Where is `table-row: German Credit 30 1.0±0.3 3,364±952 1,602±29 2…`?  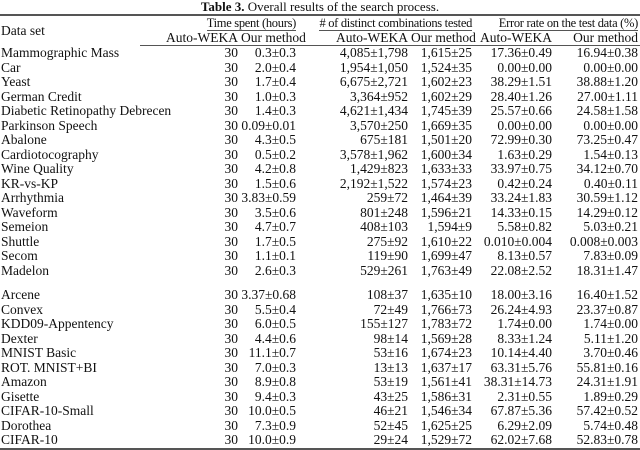
table-row: German Credit 30 1.0±0.3 3,364±952 1,602±29 2… is located at coordinates (320, 96).